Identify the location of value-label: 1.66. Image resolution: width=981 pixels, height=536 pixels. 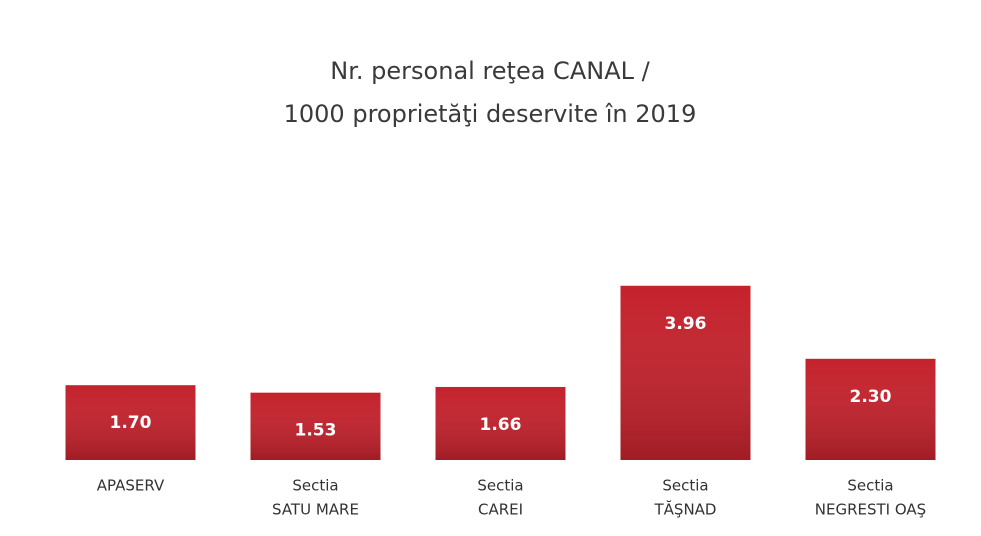
(501, 425).